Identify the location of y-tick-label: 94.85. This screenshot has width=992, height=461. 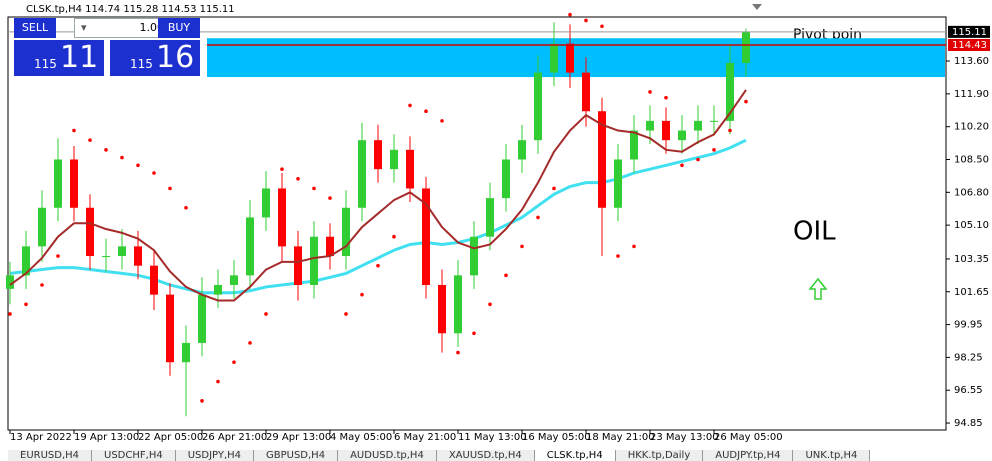
(968, 423).